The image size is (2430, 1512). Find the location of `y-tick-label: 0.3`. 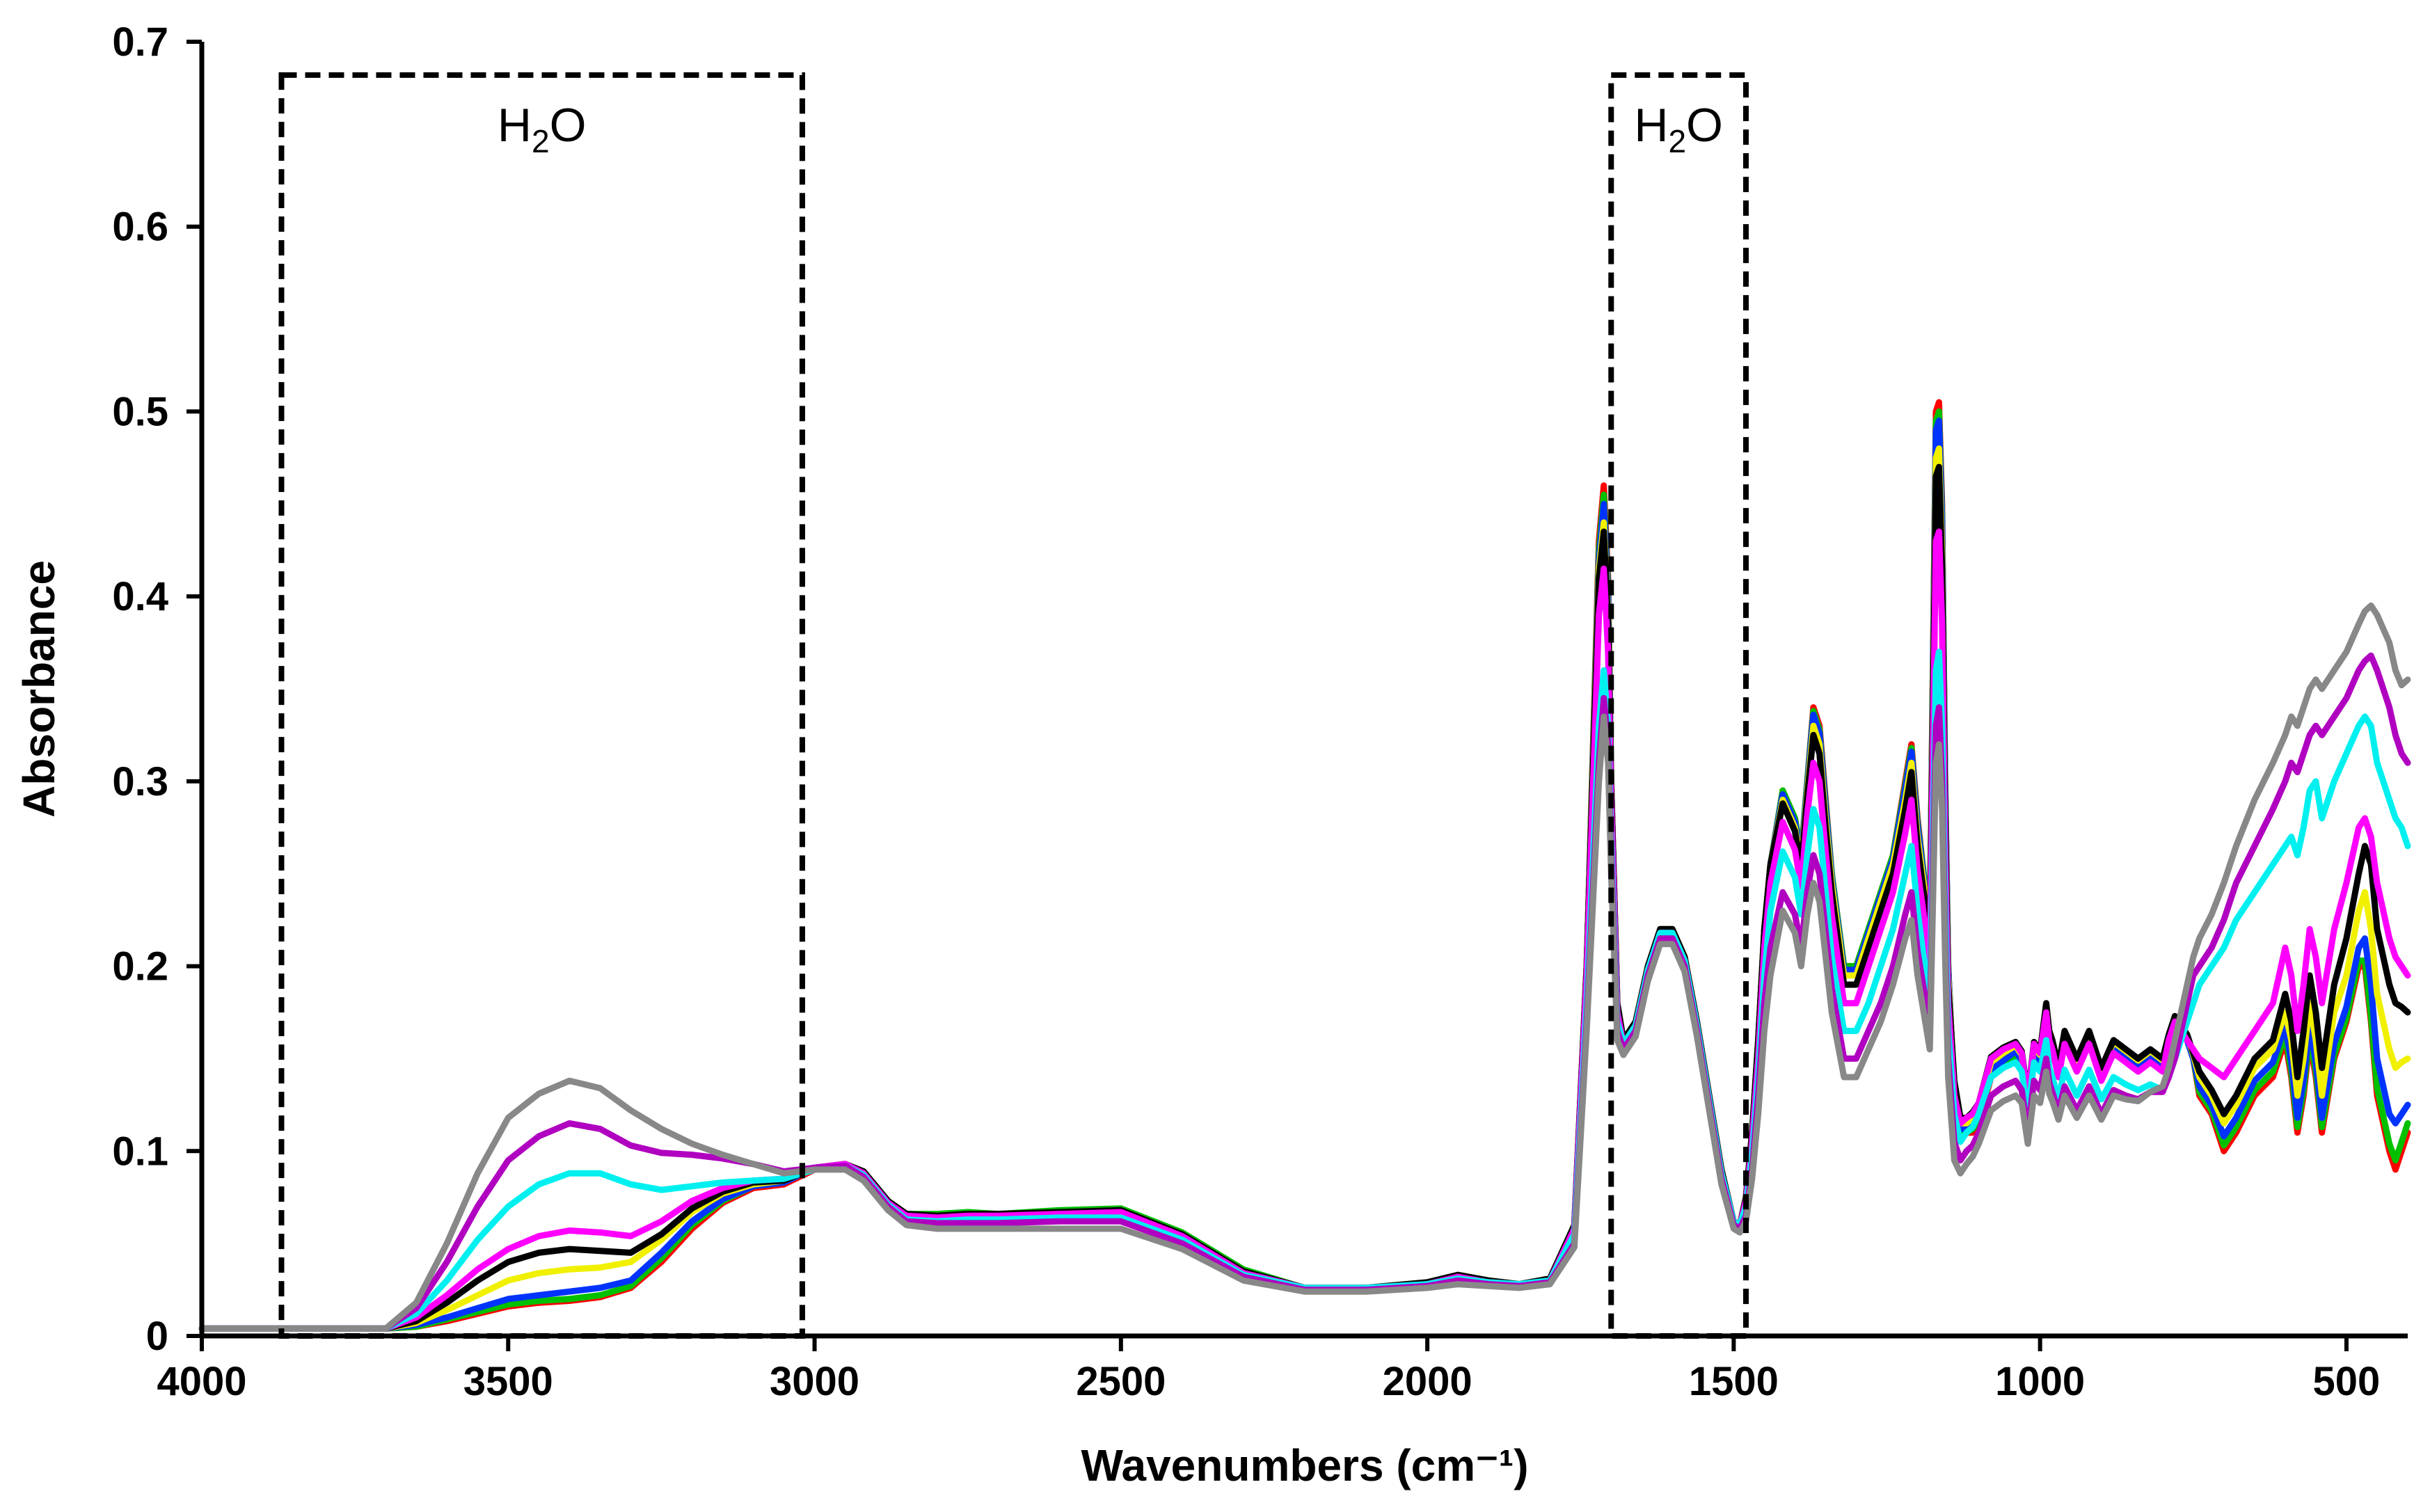

y-tick-label: 0.3 is located at coordinates (140, 781).